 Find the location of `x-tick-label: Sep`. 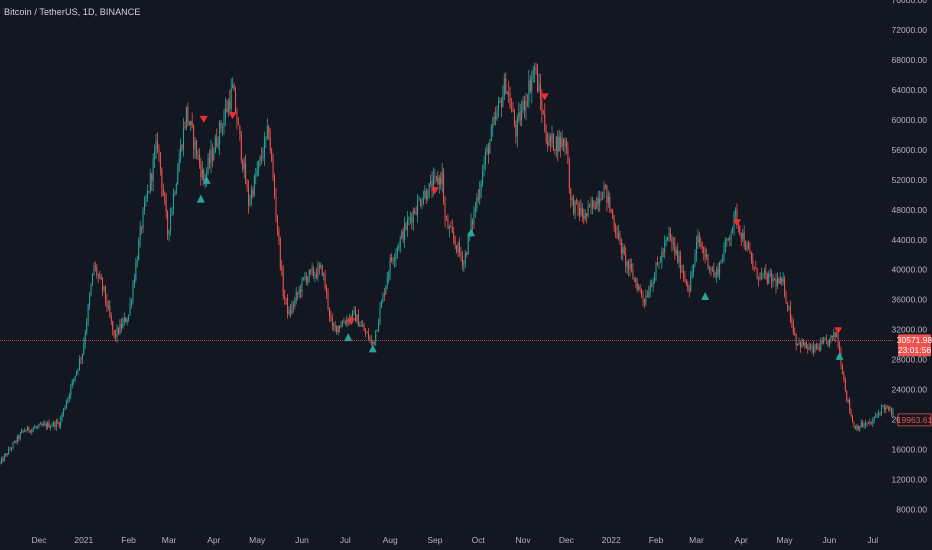

x-tick-label: Sep is located at coordinates (434, 540).